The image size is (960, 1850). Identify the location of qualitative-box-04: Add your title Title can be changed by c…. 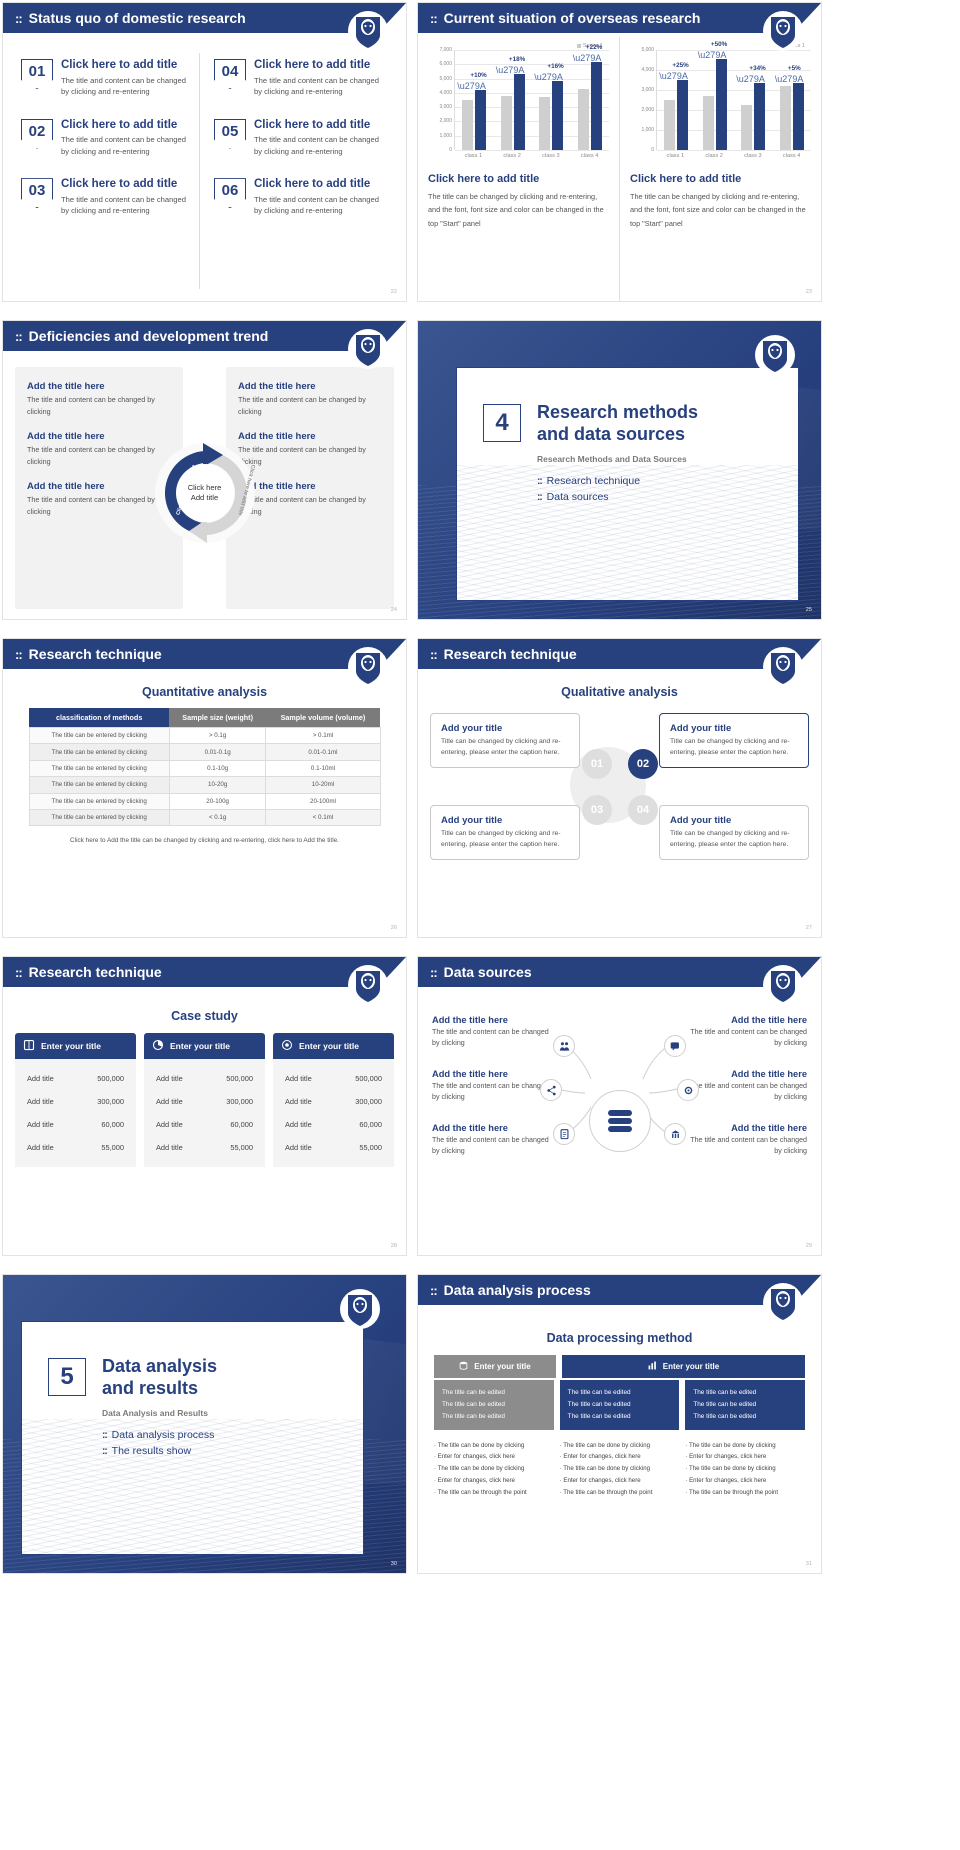
(734, 833).